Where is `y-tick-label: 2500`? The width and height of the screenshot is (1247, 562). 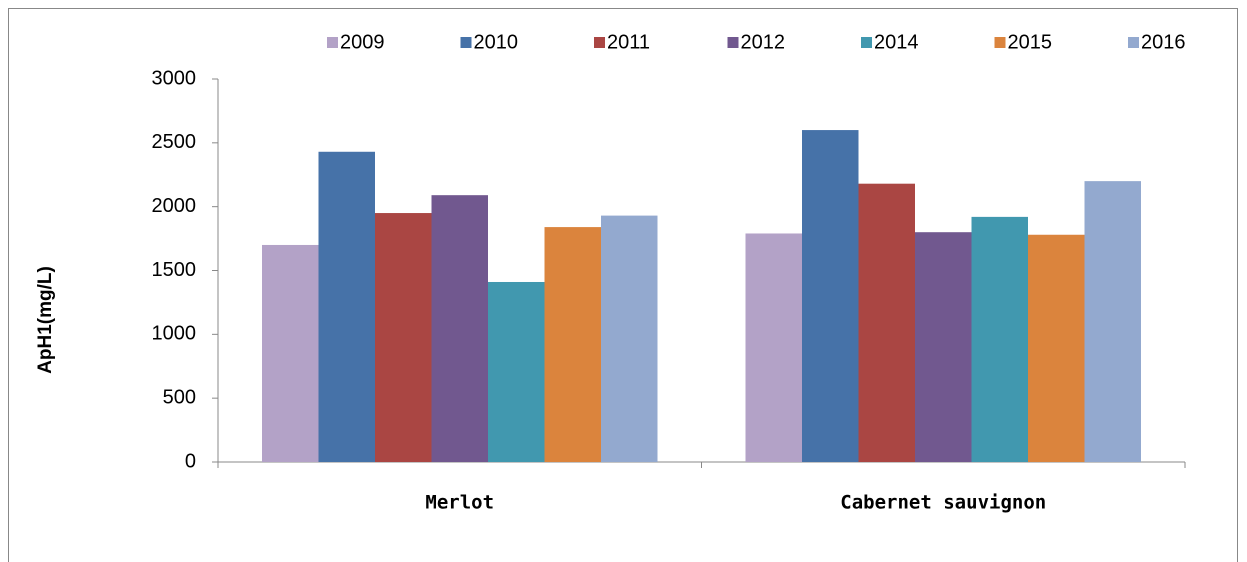
y-tick-label: 2500 is located at coordinates (174, 142).